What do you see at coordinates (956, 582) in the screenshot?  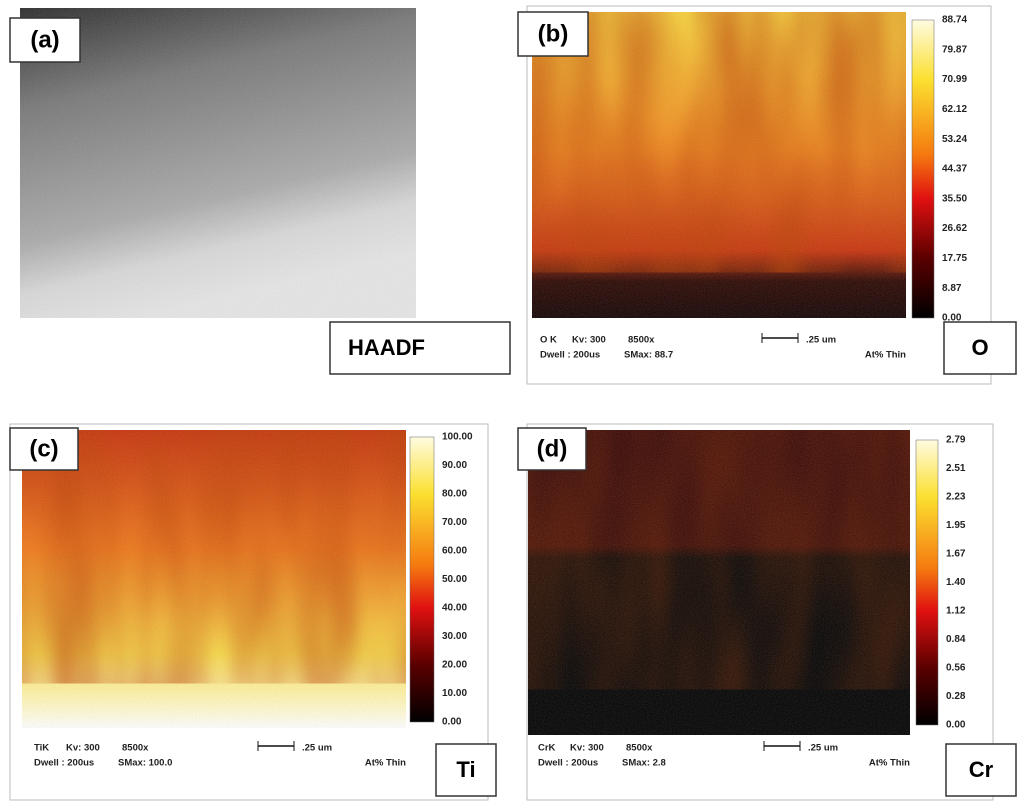 I see `colorbar-tick-label: 1.40` at bounding box center [956, 582].